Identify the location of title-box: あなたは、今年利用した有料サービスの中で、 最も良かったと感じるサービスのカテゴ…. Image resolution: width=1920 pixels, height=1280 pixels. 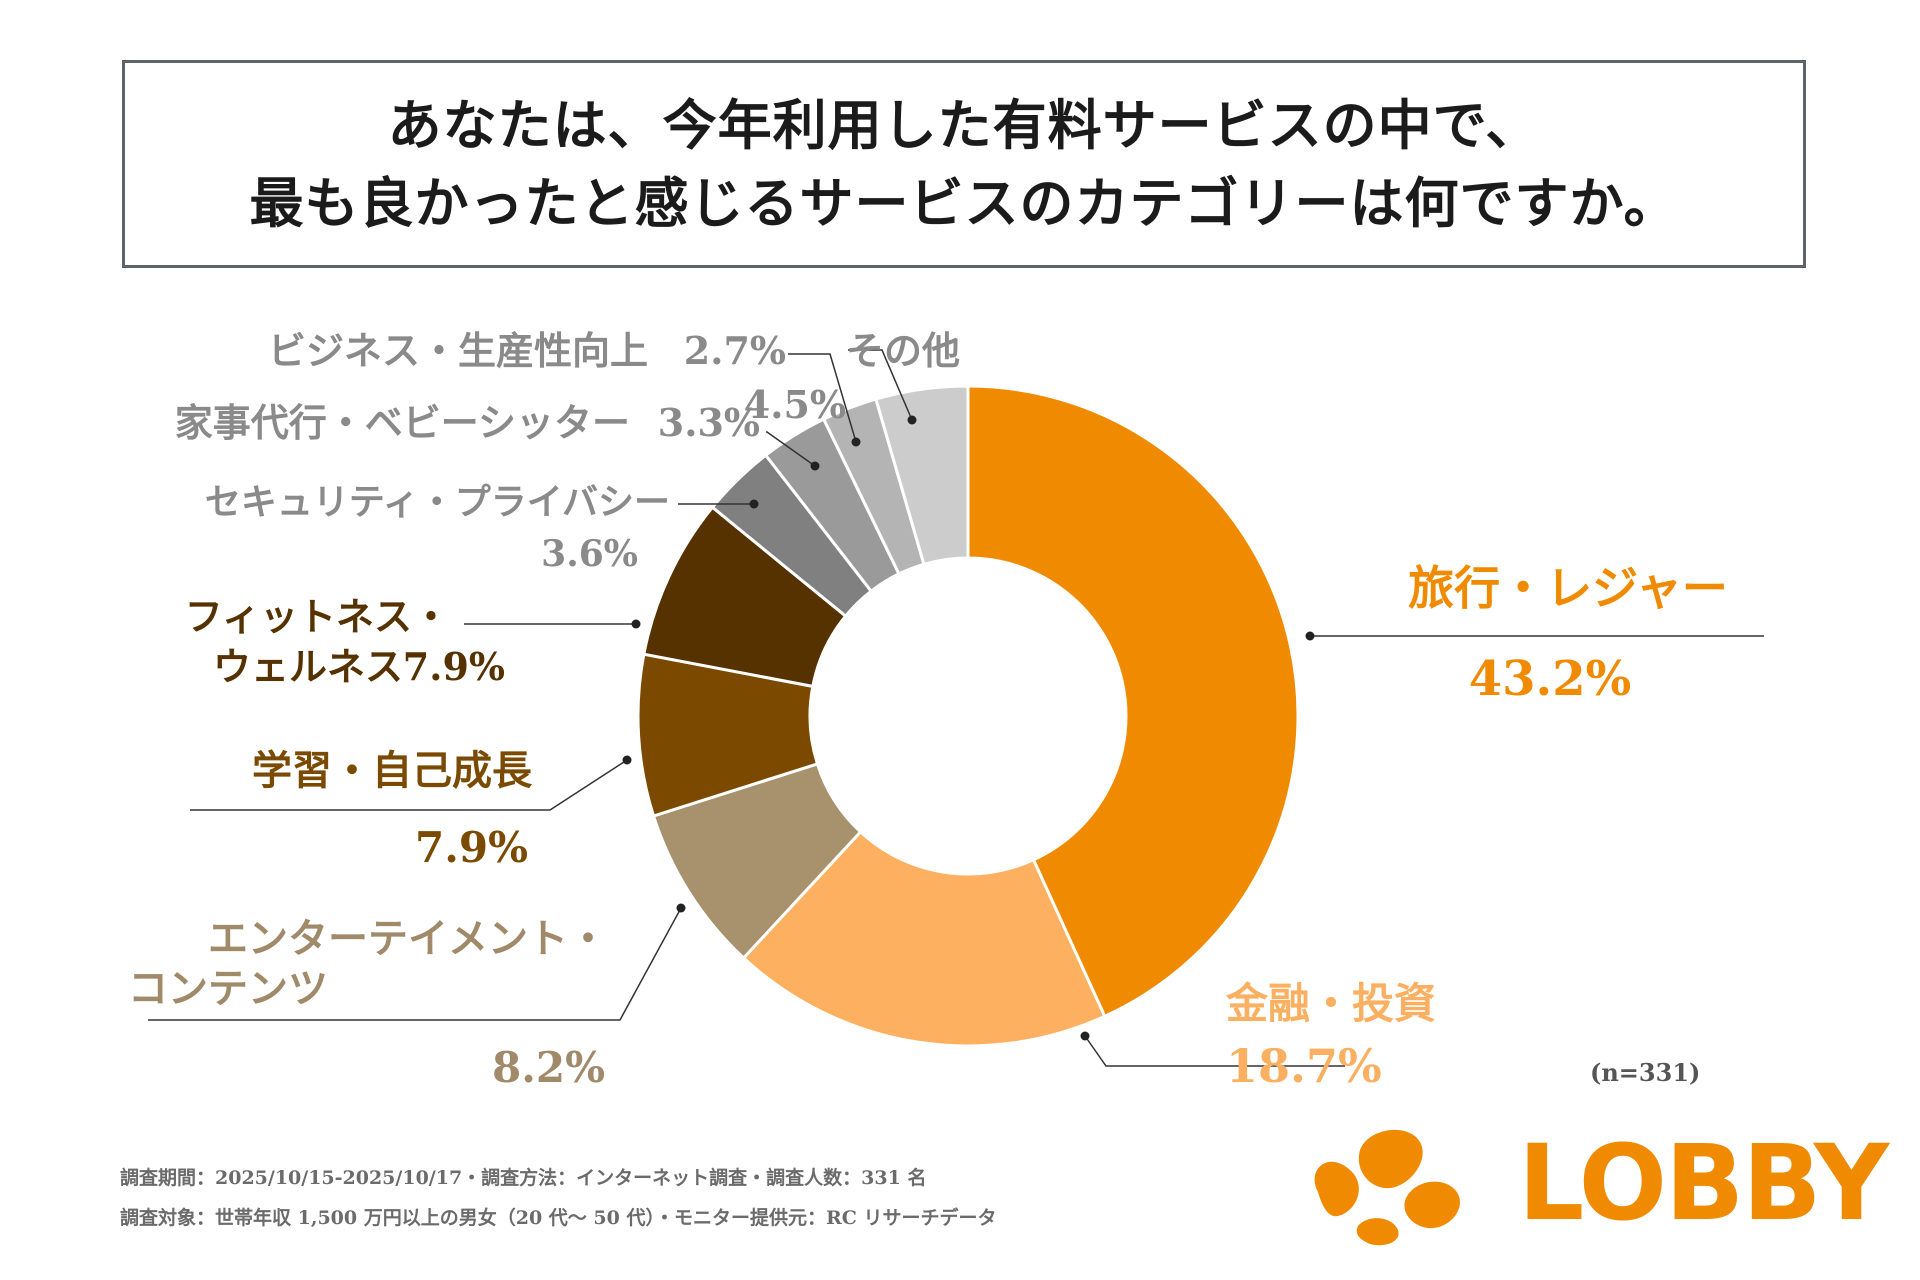
(964, 164).